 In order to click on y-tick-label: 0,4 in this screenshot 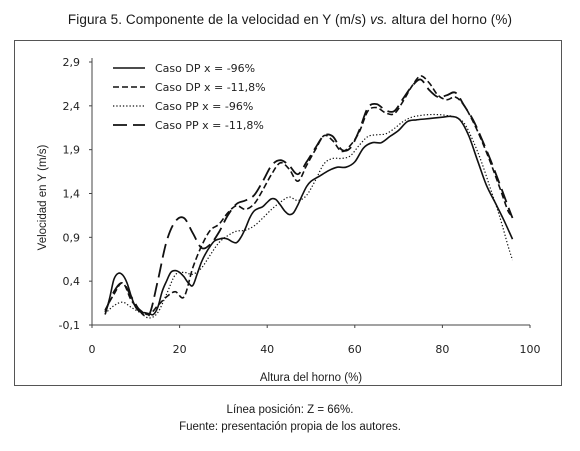, I will do `click(72, 281)`.